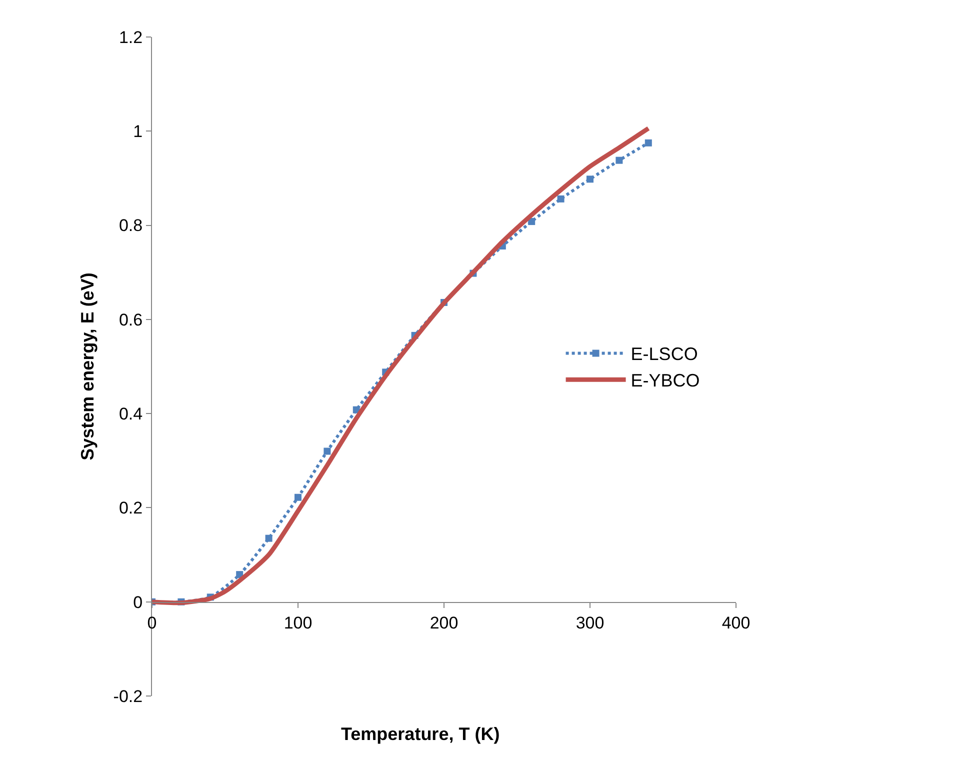  What do you see at coordinates (444, 622) in the screenshot?
I see `x-tick-label: 200` at bounding box center [444, 622].